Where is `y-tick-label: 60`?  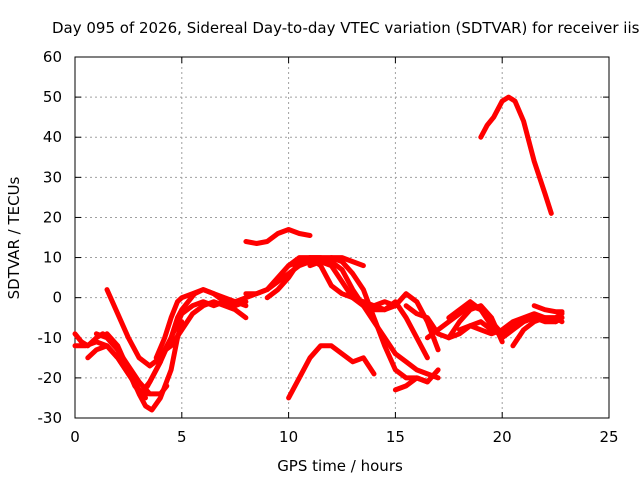
y-tick-label: 60 is located at coordinates (52, 57).